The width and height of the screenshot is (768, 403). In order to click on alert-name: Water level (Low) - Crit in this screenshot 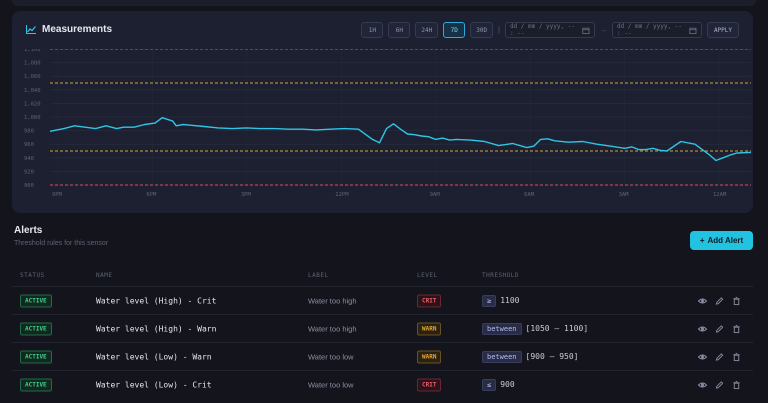, I will do `click(154, 384)`.